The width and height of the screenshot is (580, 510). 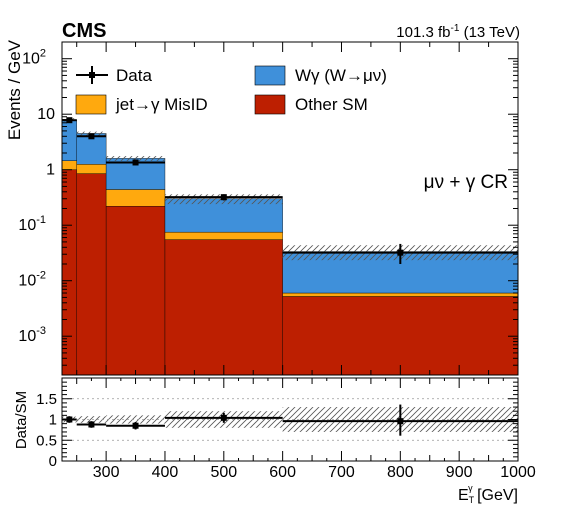 What do you see at coordinates (41, 276) in the screenshot?
I see `tick-exponent: -2` at bounding box center [41, 276].